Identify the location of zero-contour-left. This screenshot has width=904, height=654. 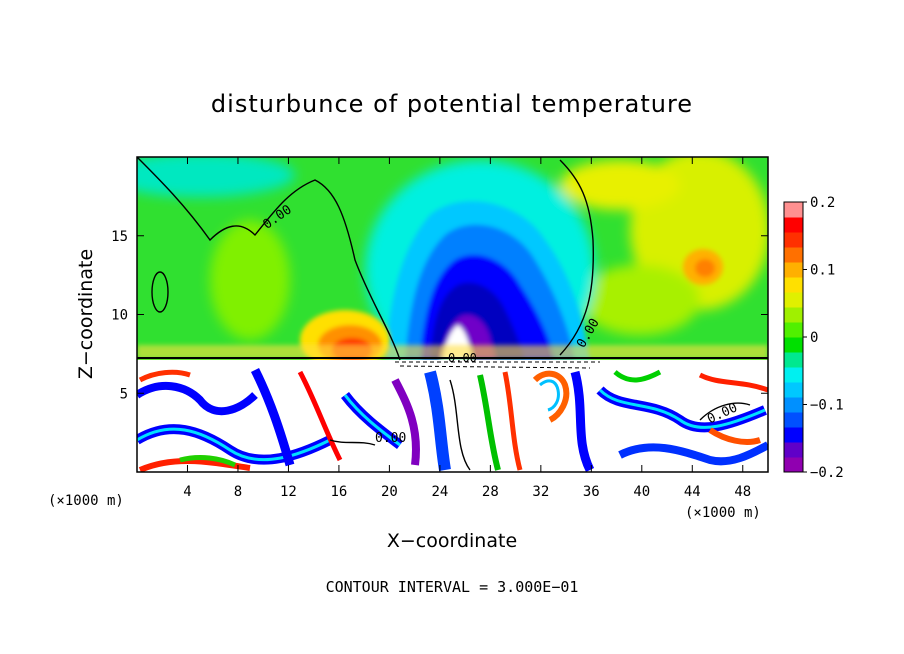
(269, 259).